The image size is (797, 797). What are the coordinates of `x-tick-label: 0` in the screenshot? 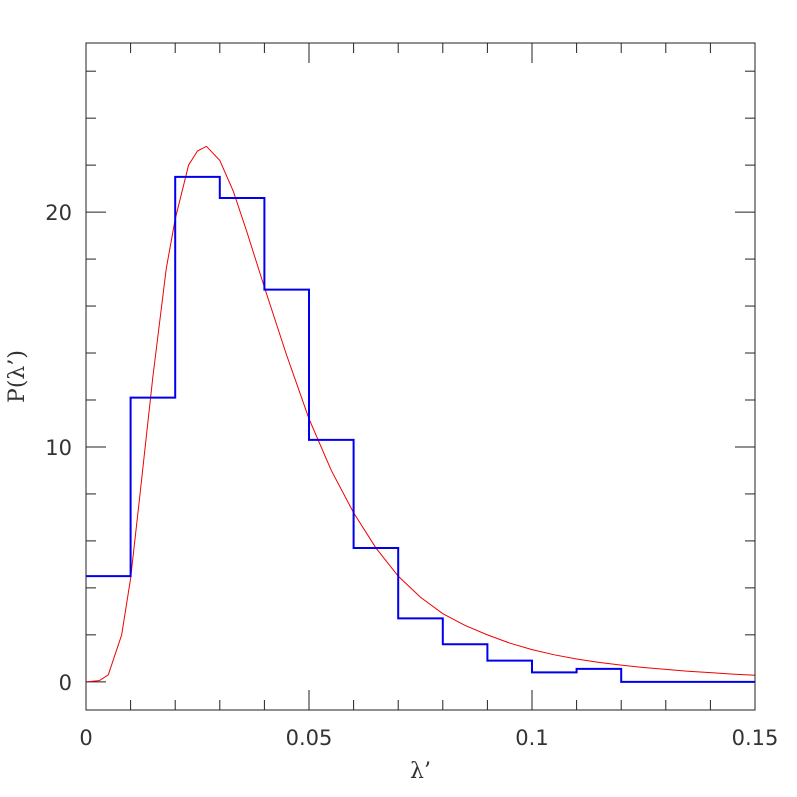 It's located at (85, 738).